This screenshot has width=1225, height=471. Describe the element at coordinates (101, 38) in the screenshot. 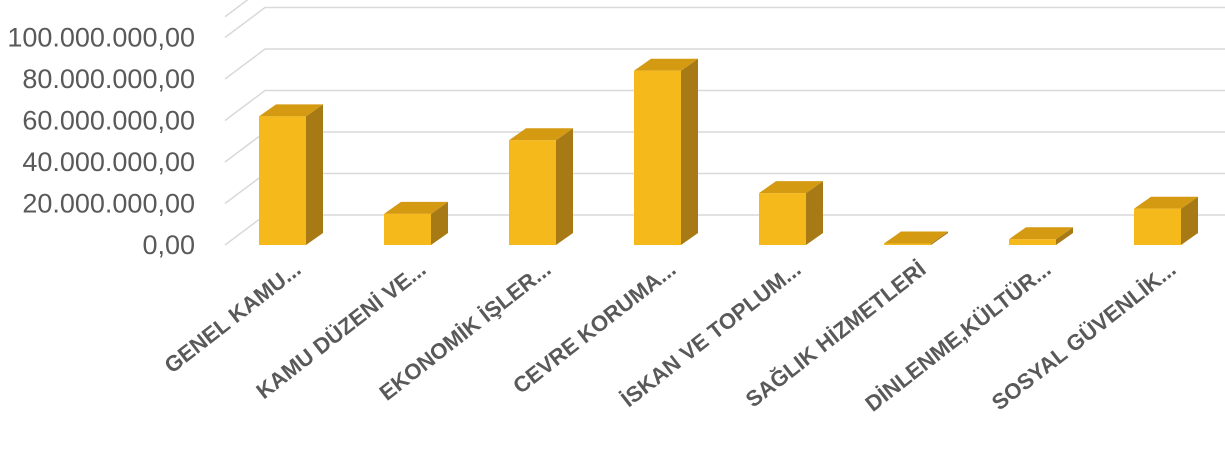

I see `y-tick-label: 100.000.000,00` at that location.